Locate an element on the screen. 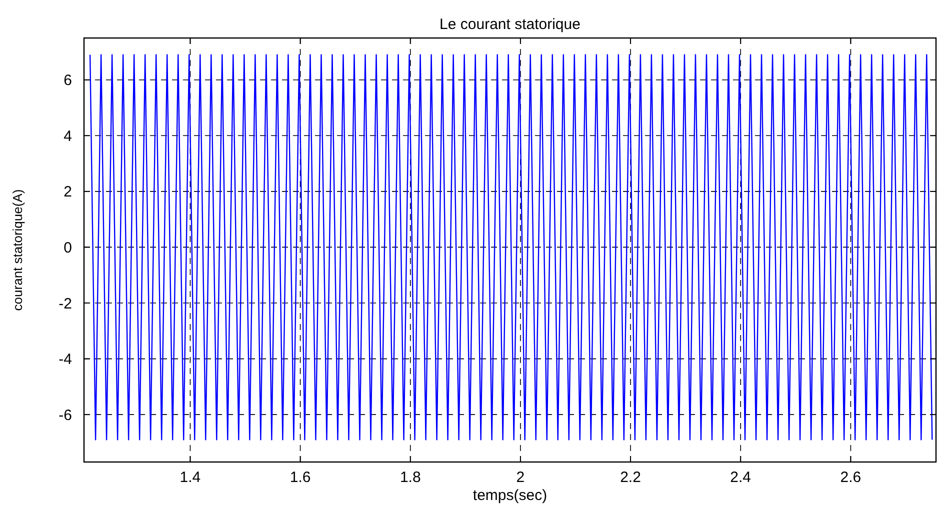 The height and width of the screenshot is (505, 941). y-axis-title: courant statorique(A) is located at coordinates (17, 250).